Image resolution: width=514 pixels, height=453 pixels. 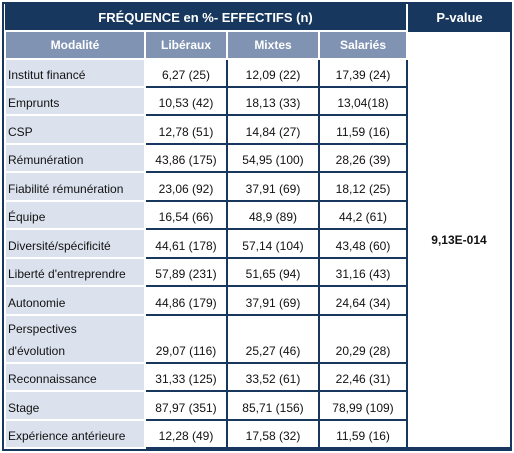 I want to click on row-label: Équipe, so click(x=75, y=215).